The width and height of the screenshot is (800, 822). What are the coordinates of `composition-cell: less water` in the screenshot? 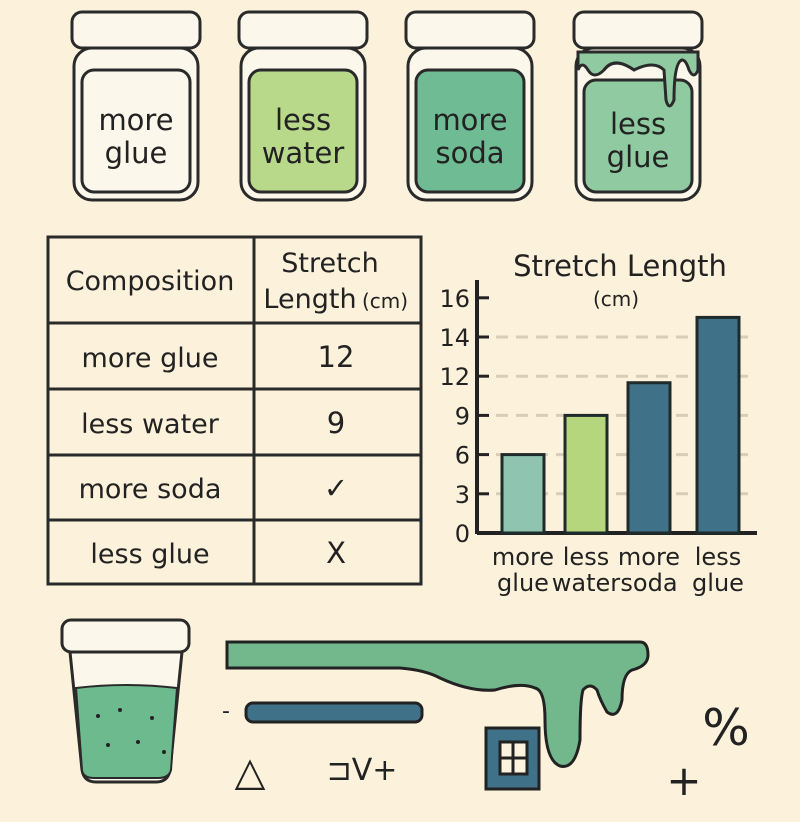 It's located at (150, 424).